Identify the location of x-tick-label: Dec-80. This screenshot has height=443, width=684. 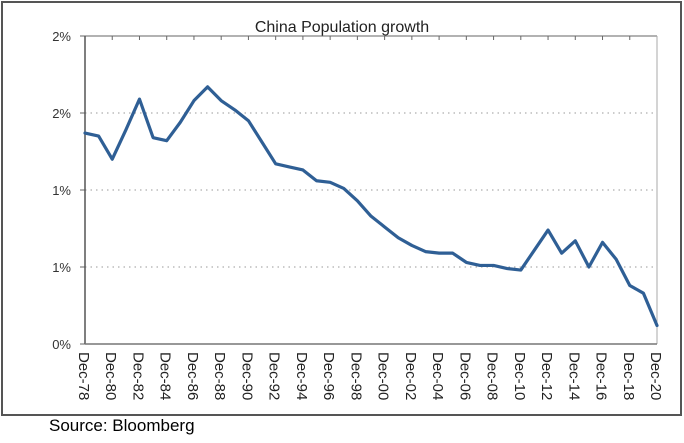
(110, 376).